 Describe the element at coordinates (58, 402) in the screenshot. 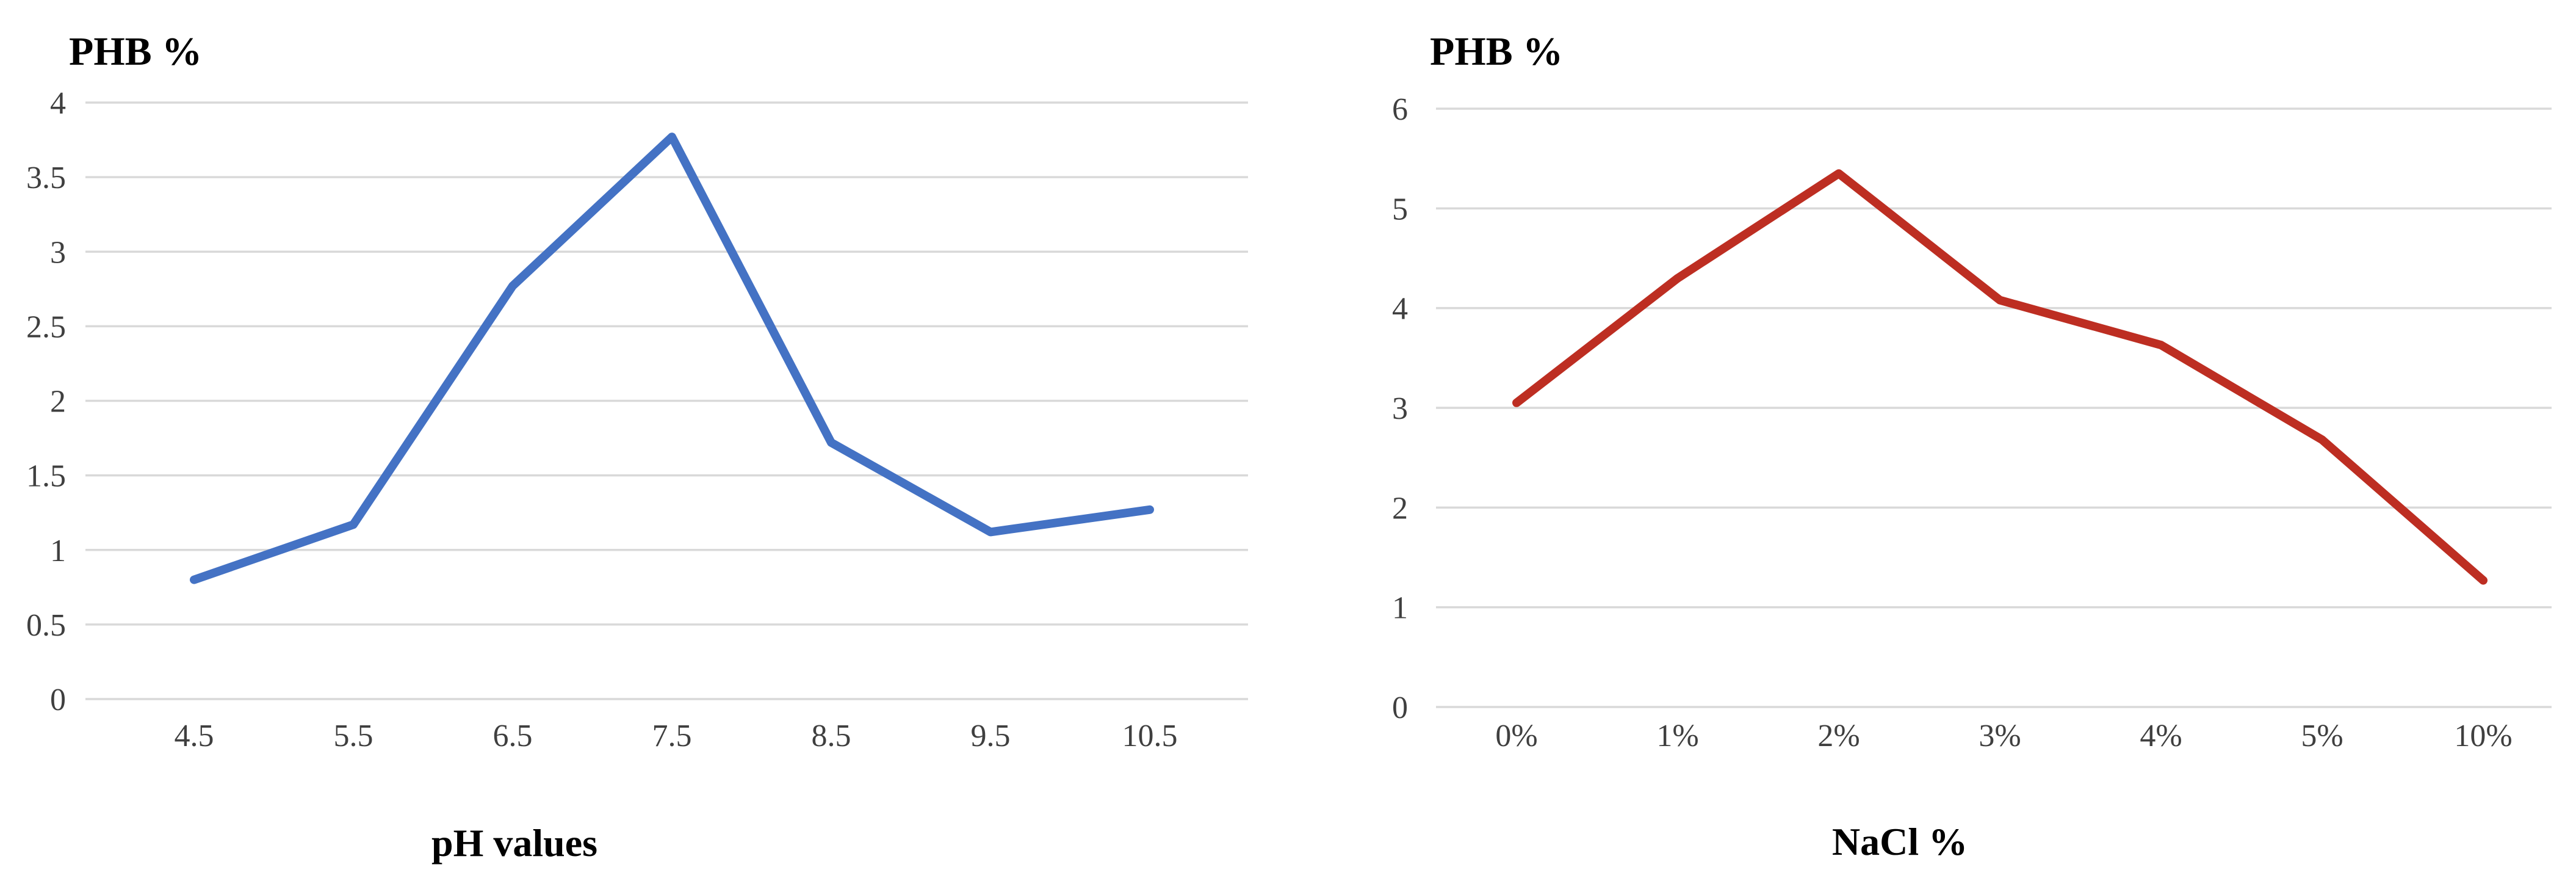

I see `ph-y-tick-label: 2` at that location.